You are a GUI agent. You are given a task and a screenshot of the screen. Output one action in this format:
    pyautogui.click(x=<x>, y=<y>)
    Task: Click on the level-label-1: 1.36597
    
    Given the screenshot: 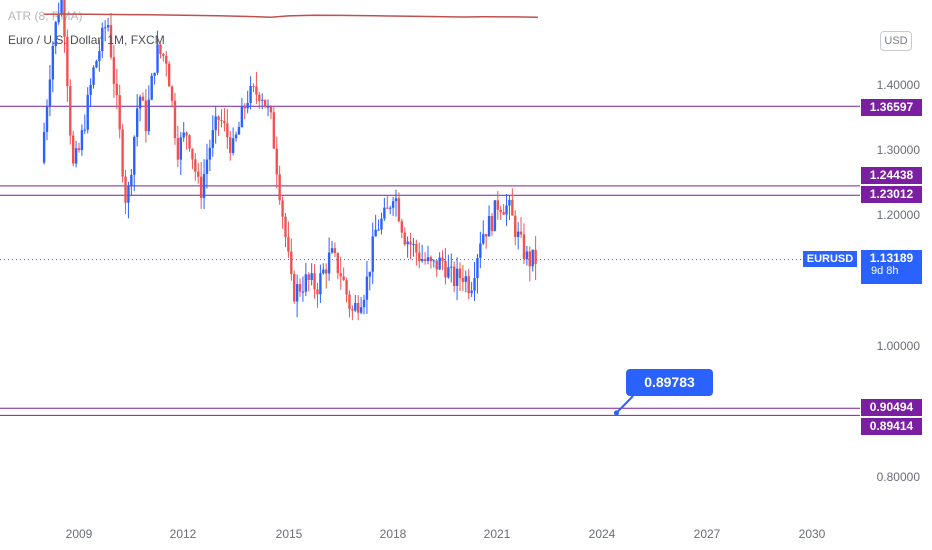 What is the action you would take?
    pyautogui.click(x=891, y=107)
    